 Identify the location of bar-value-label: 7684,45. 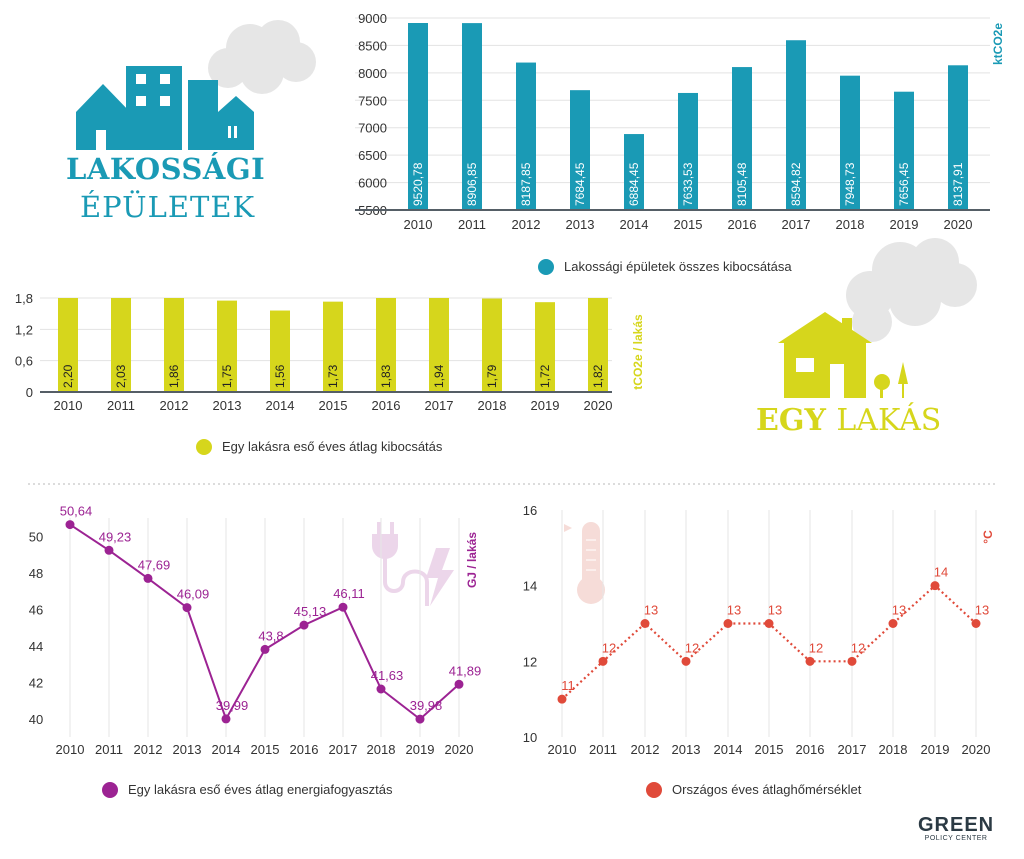
(580, 184).